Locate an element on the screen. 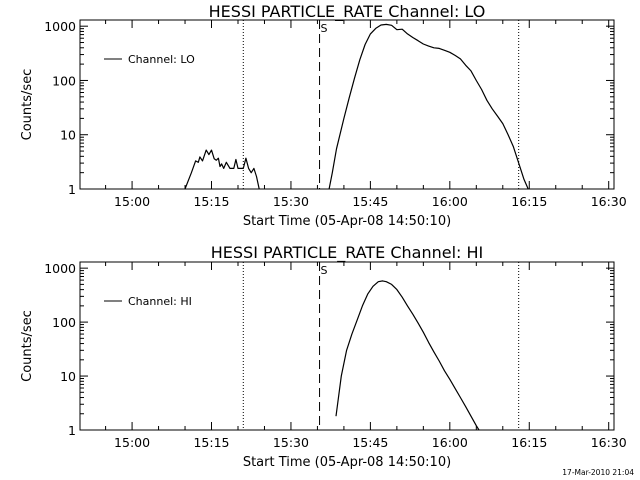 The height and width of the screenshot is (480, 640). legend-label: Channel: LO is located at coordinates (161, 59).